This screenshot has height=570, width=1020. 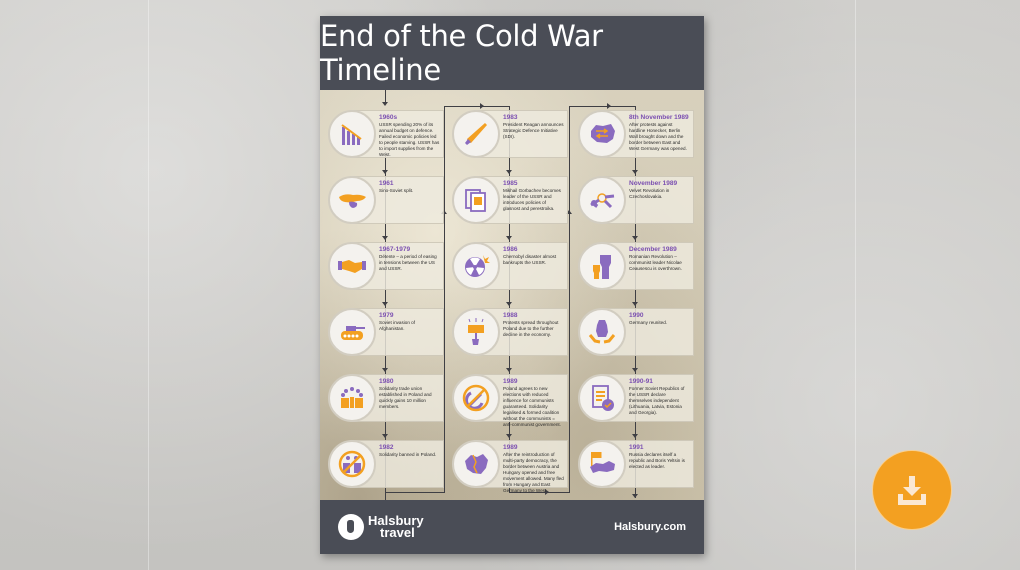 I want to click on entry-text: Sino-Soviet split., so click(x=396, y=190).